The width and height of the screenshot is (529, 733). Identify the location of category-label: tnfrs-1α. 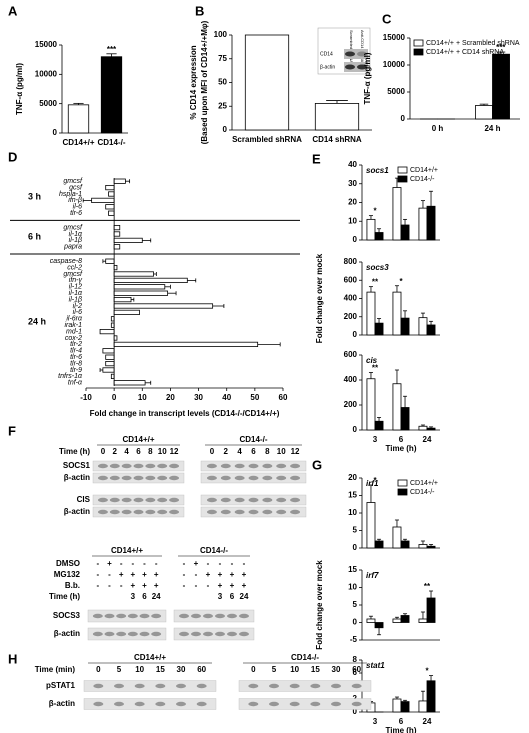
(70, 376).